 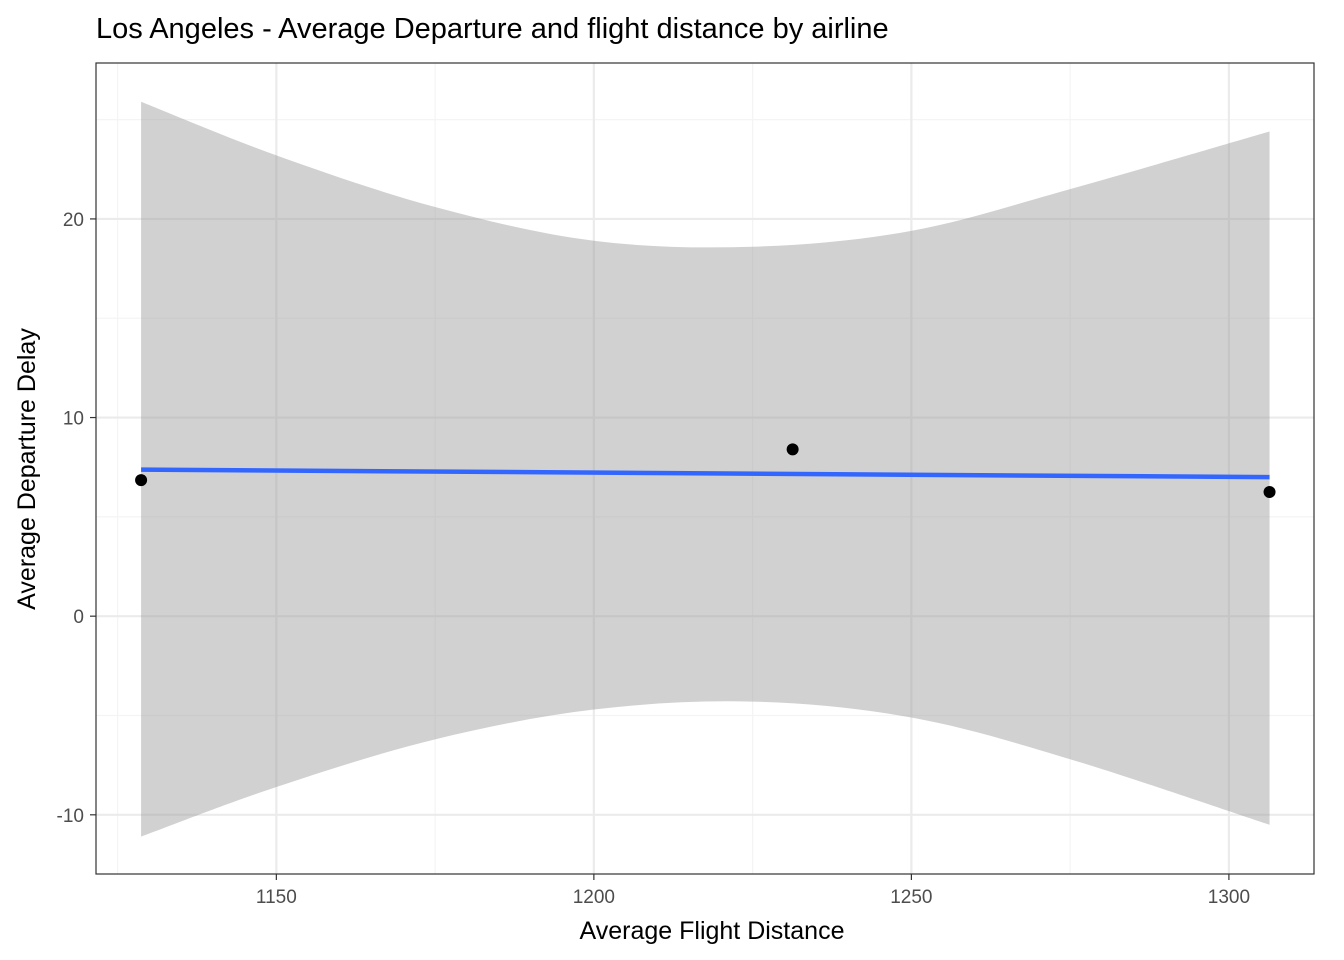 I want to click on trend-line-layer, so click(x=705, y=473).